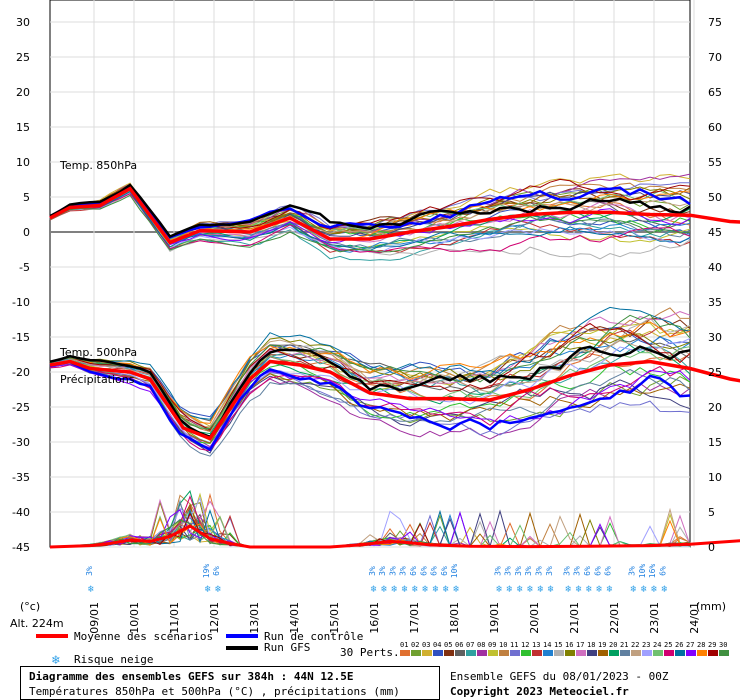 Image resolution: width=740 pixels, height=700 pixels. I want to click on legend-perts-label: 30 Perts., so click(370, 652).